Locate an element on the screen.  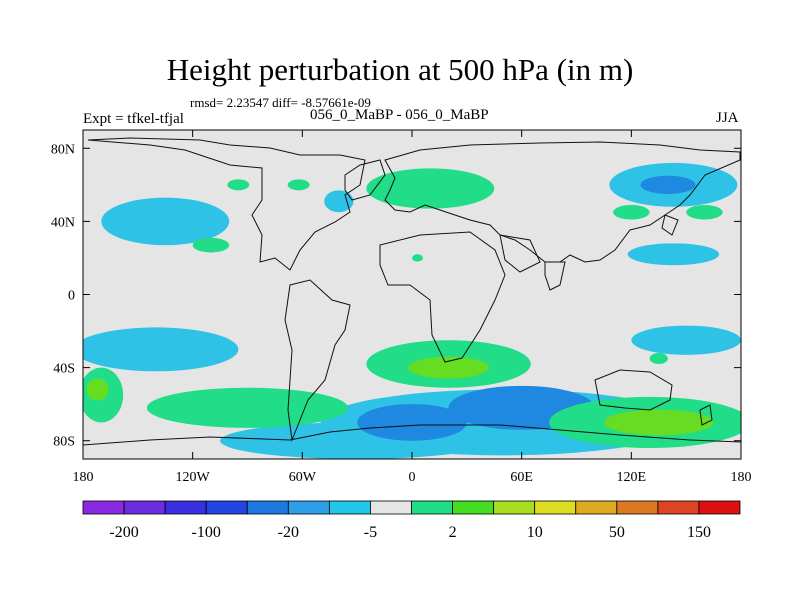
antarctica-coastline is located at coordinates (412, 435).